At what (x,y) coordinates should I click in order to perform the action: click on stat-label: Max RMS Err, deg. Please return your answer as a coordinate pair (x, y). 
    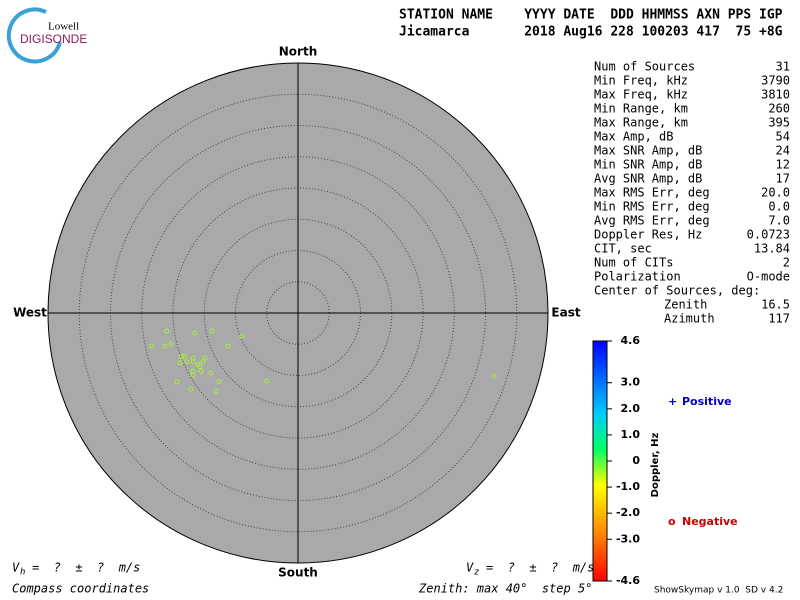
    Looking at the image, I should click on (652, 193).